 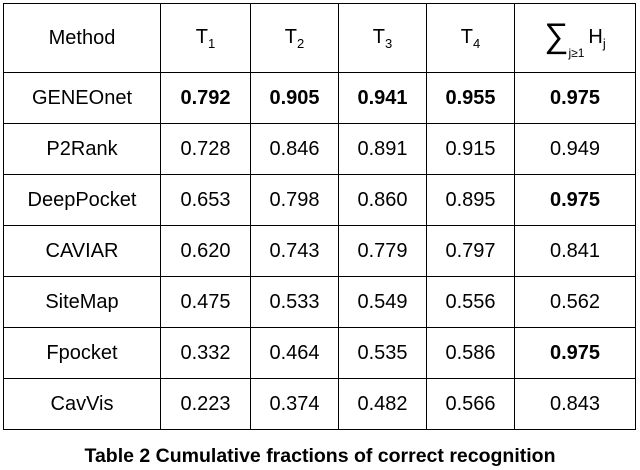 I want to click on value-cell: 0.374, so click(x=294, y=404).